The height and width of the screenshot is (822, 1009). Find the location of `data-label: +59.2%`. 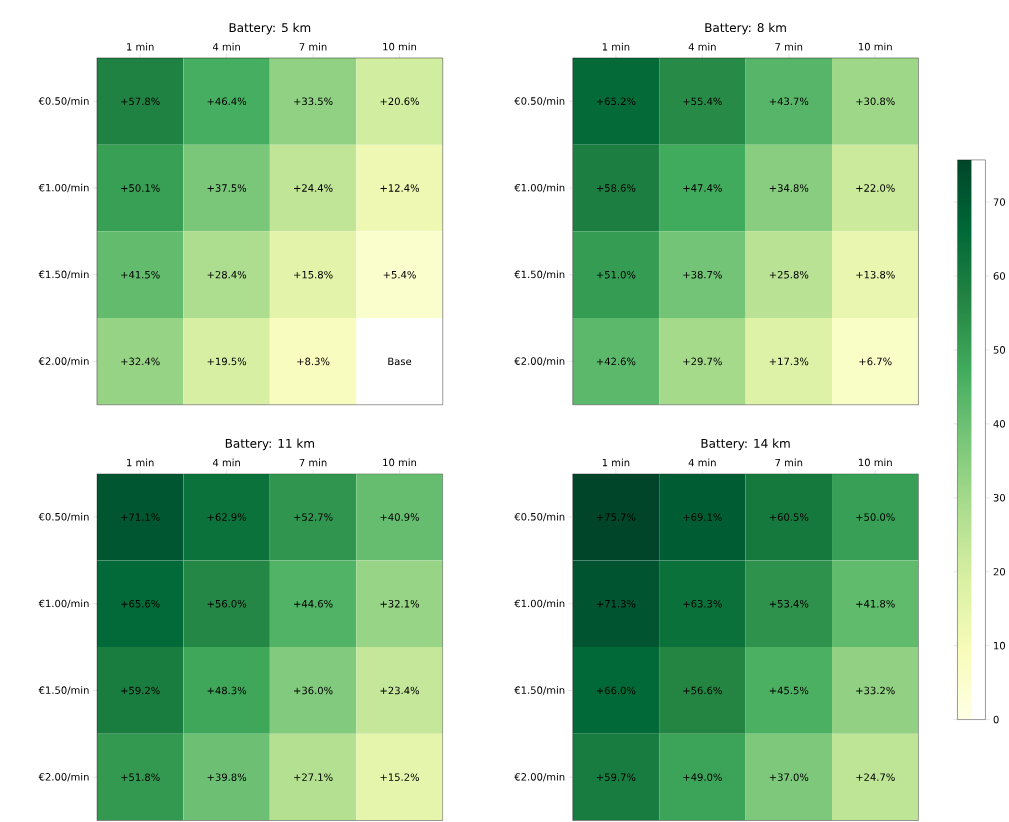

data-label: +59.2% is located at coordinates (140, 690).